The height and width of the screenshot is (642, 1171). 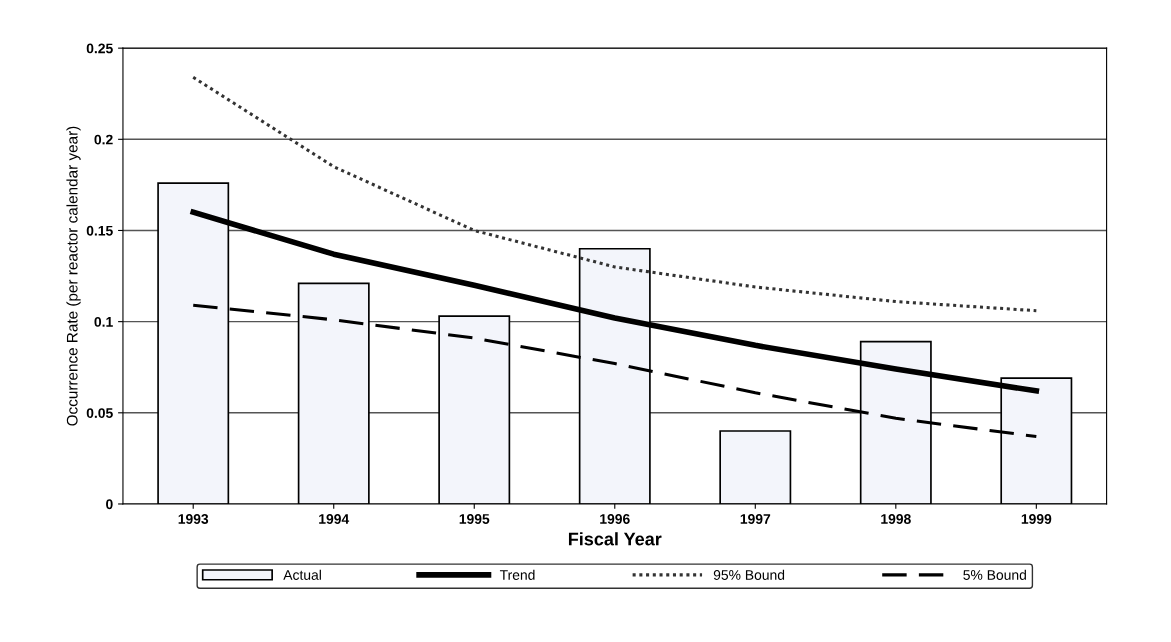 What do you see at coordinates (334, 519) in the screenshot?
I see `x-tick-label: 1994` at bounding box center [334, 519].